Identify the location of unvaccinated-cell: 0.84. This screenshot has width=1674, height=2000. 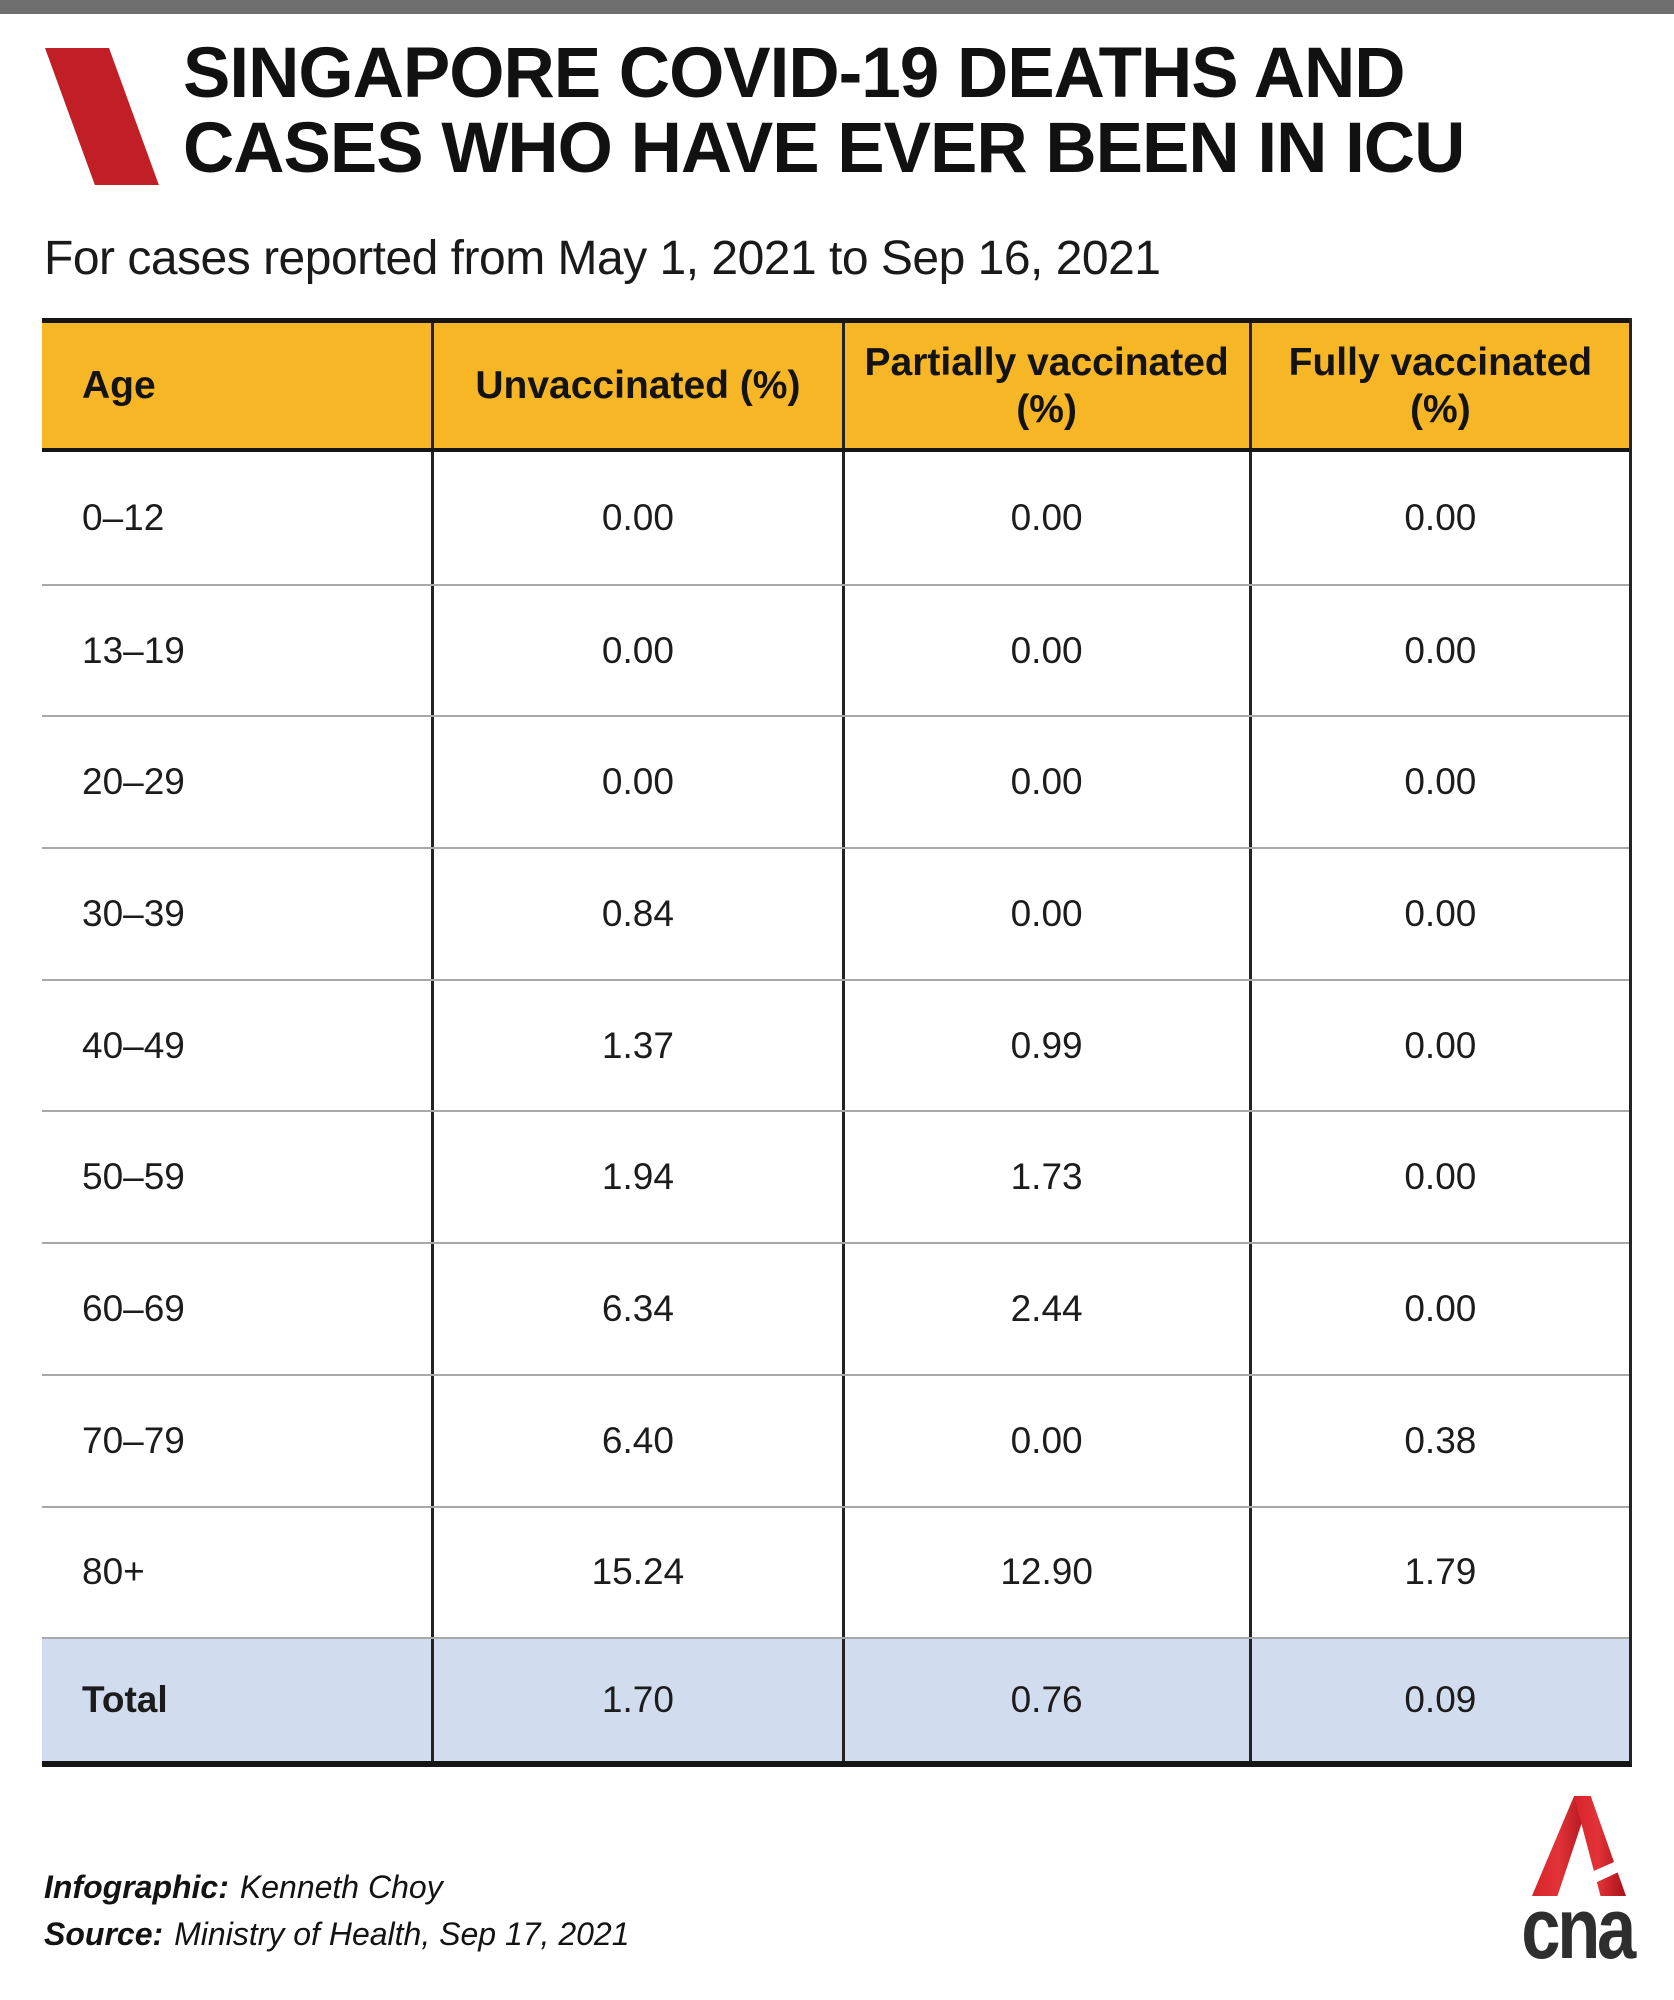
(636, 914).